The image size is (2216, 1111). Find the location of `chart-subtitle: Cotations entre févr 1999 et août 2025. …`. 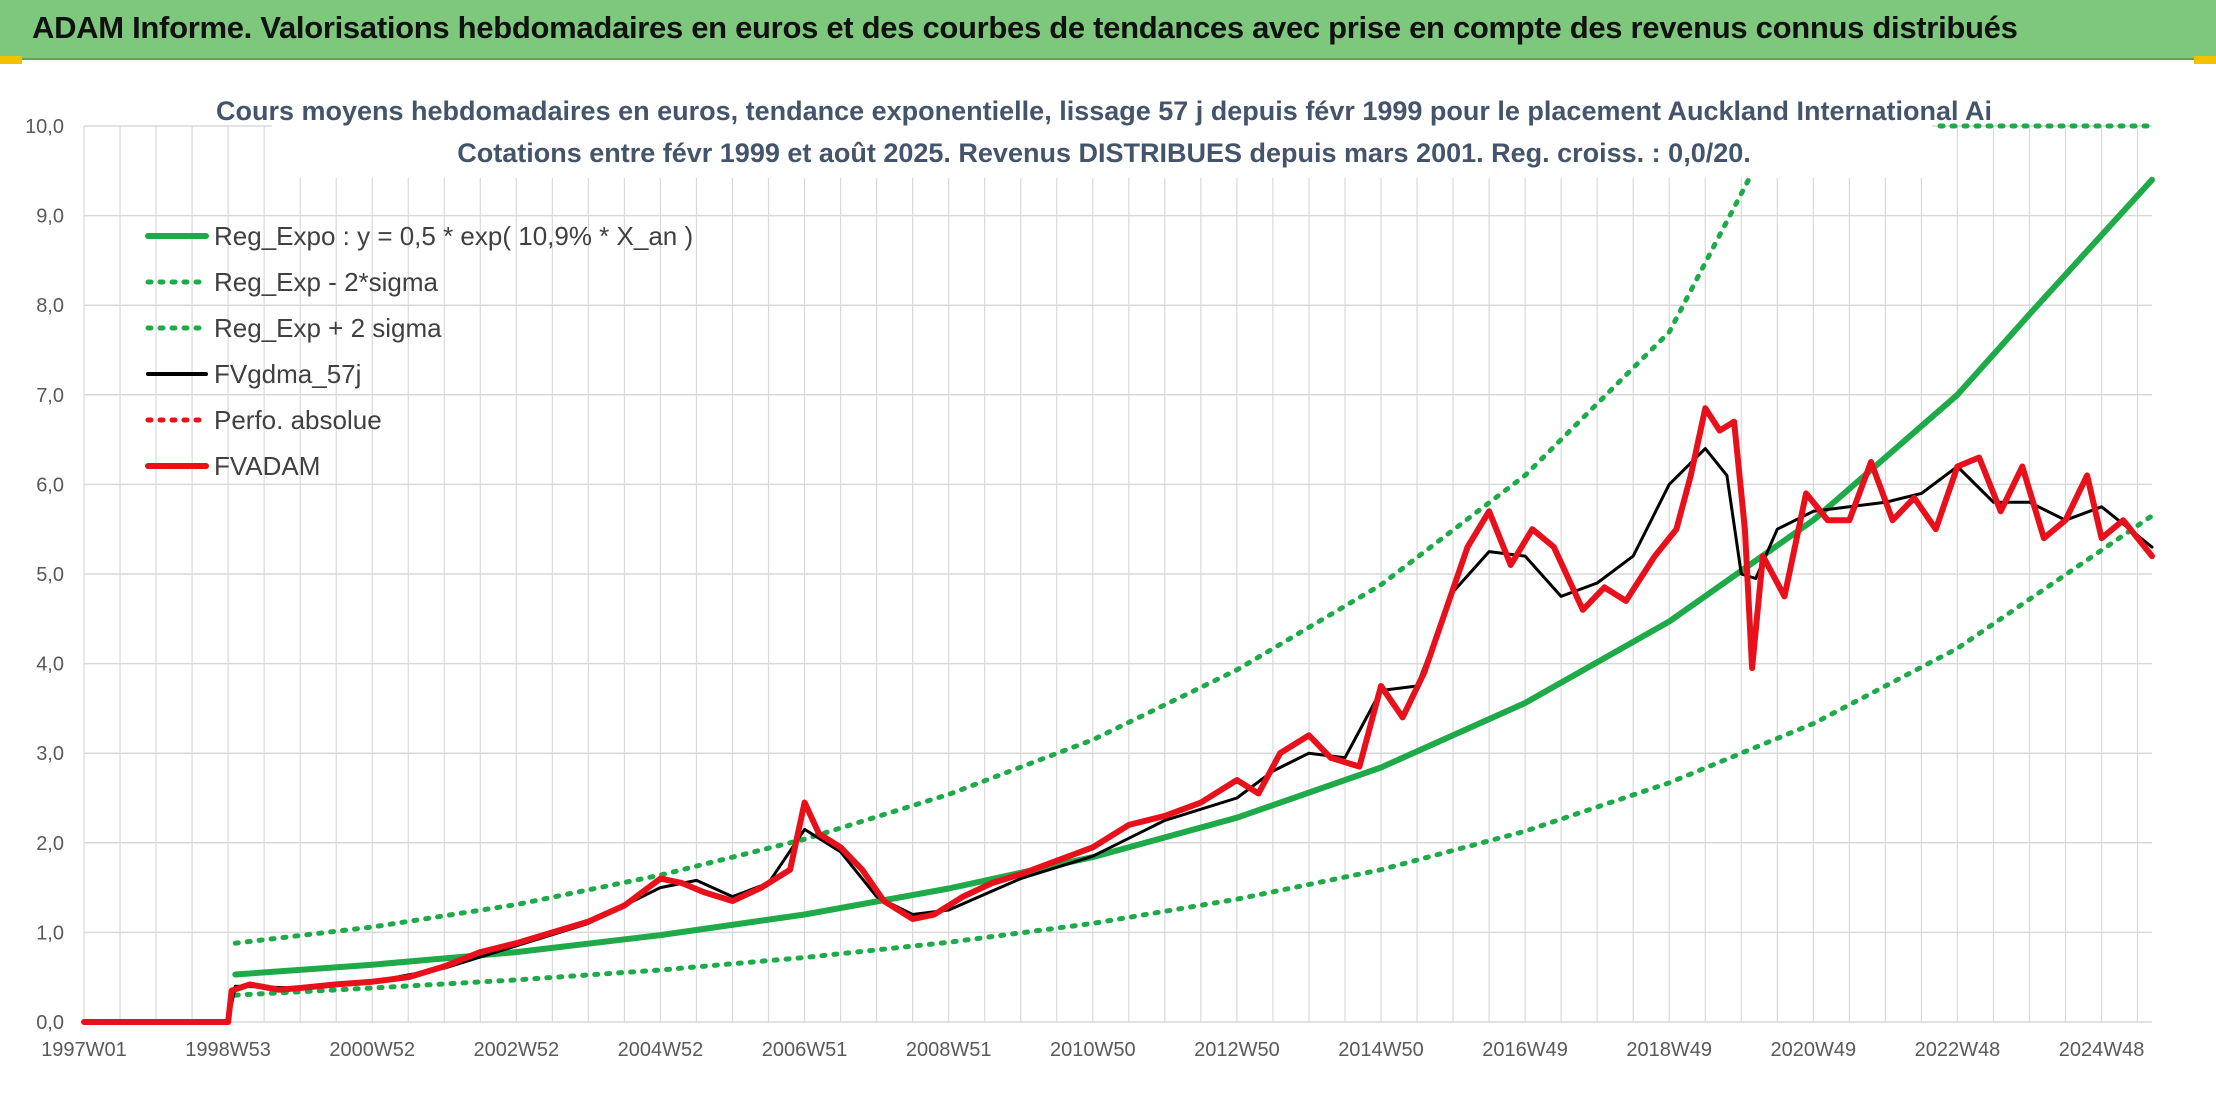

chart-subtitle: Cotations entre févr 1999 et août 2025. … is located at coordinates (1104, 153).